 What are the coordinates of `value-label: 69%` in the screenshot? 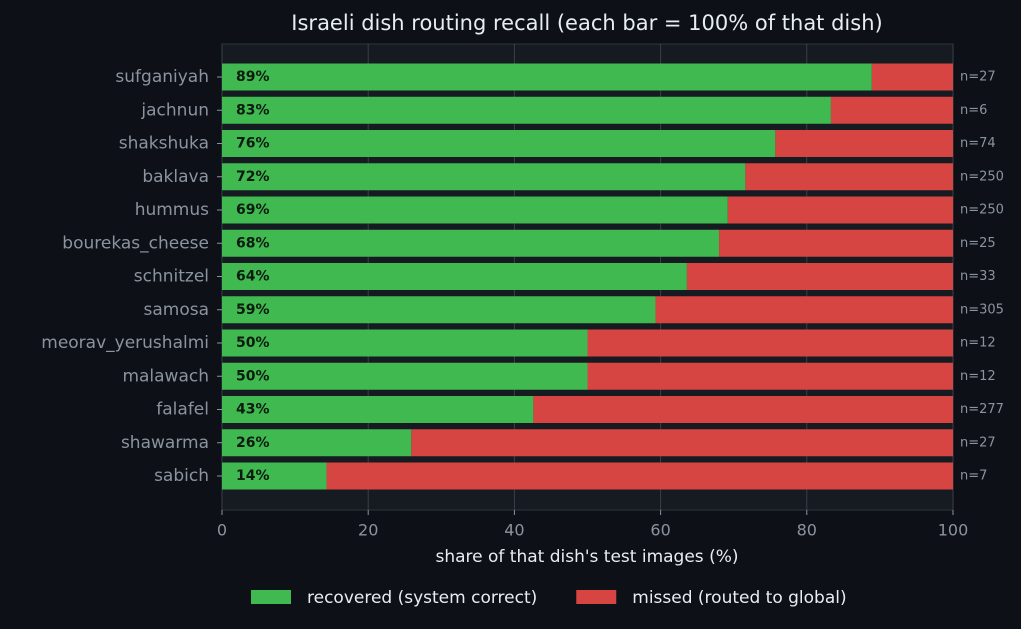 It's located at (253, 210).